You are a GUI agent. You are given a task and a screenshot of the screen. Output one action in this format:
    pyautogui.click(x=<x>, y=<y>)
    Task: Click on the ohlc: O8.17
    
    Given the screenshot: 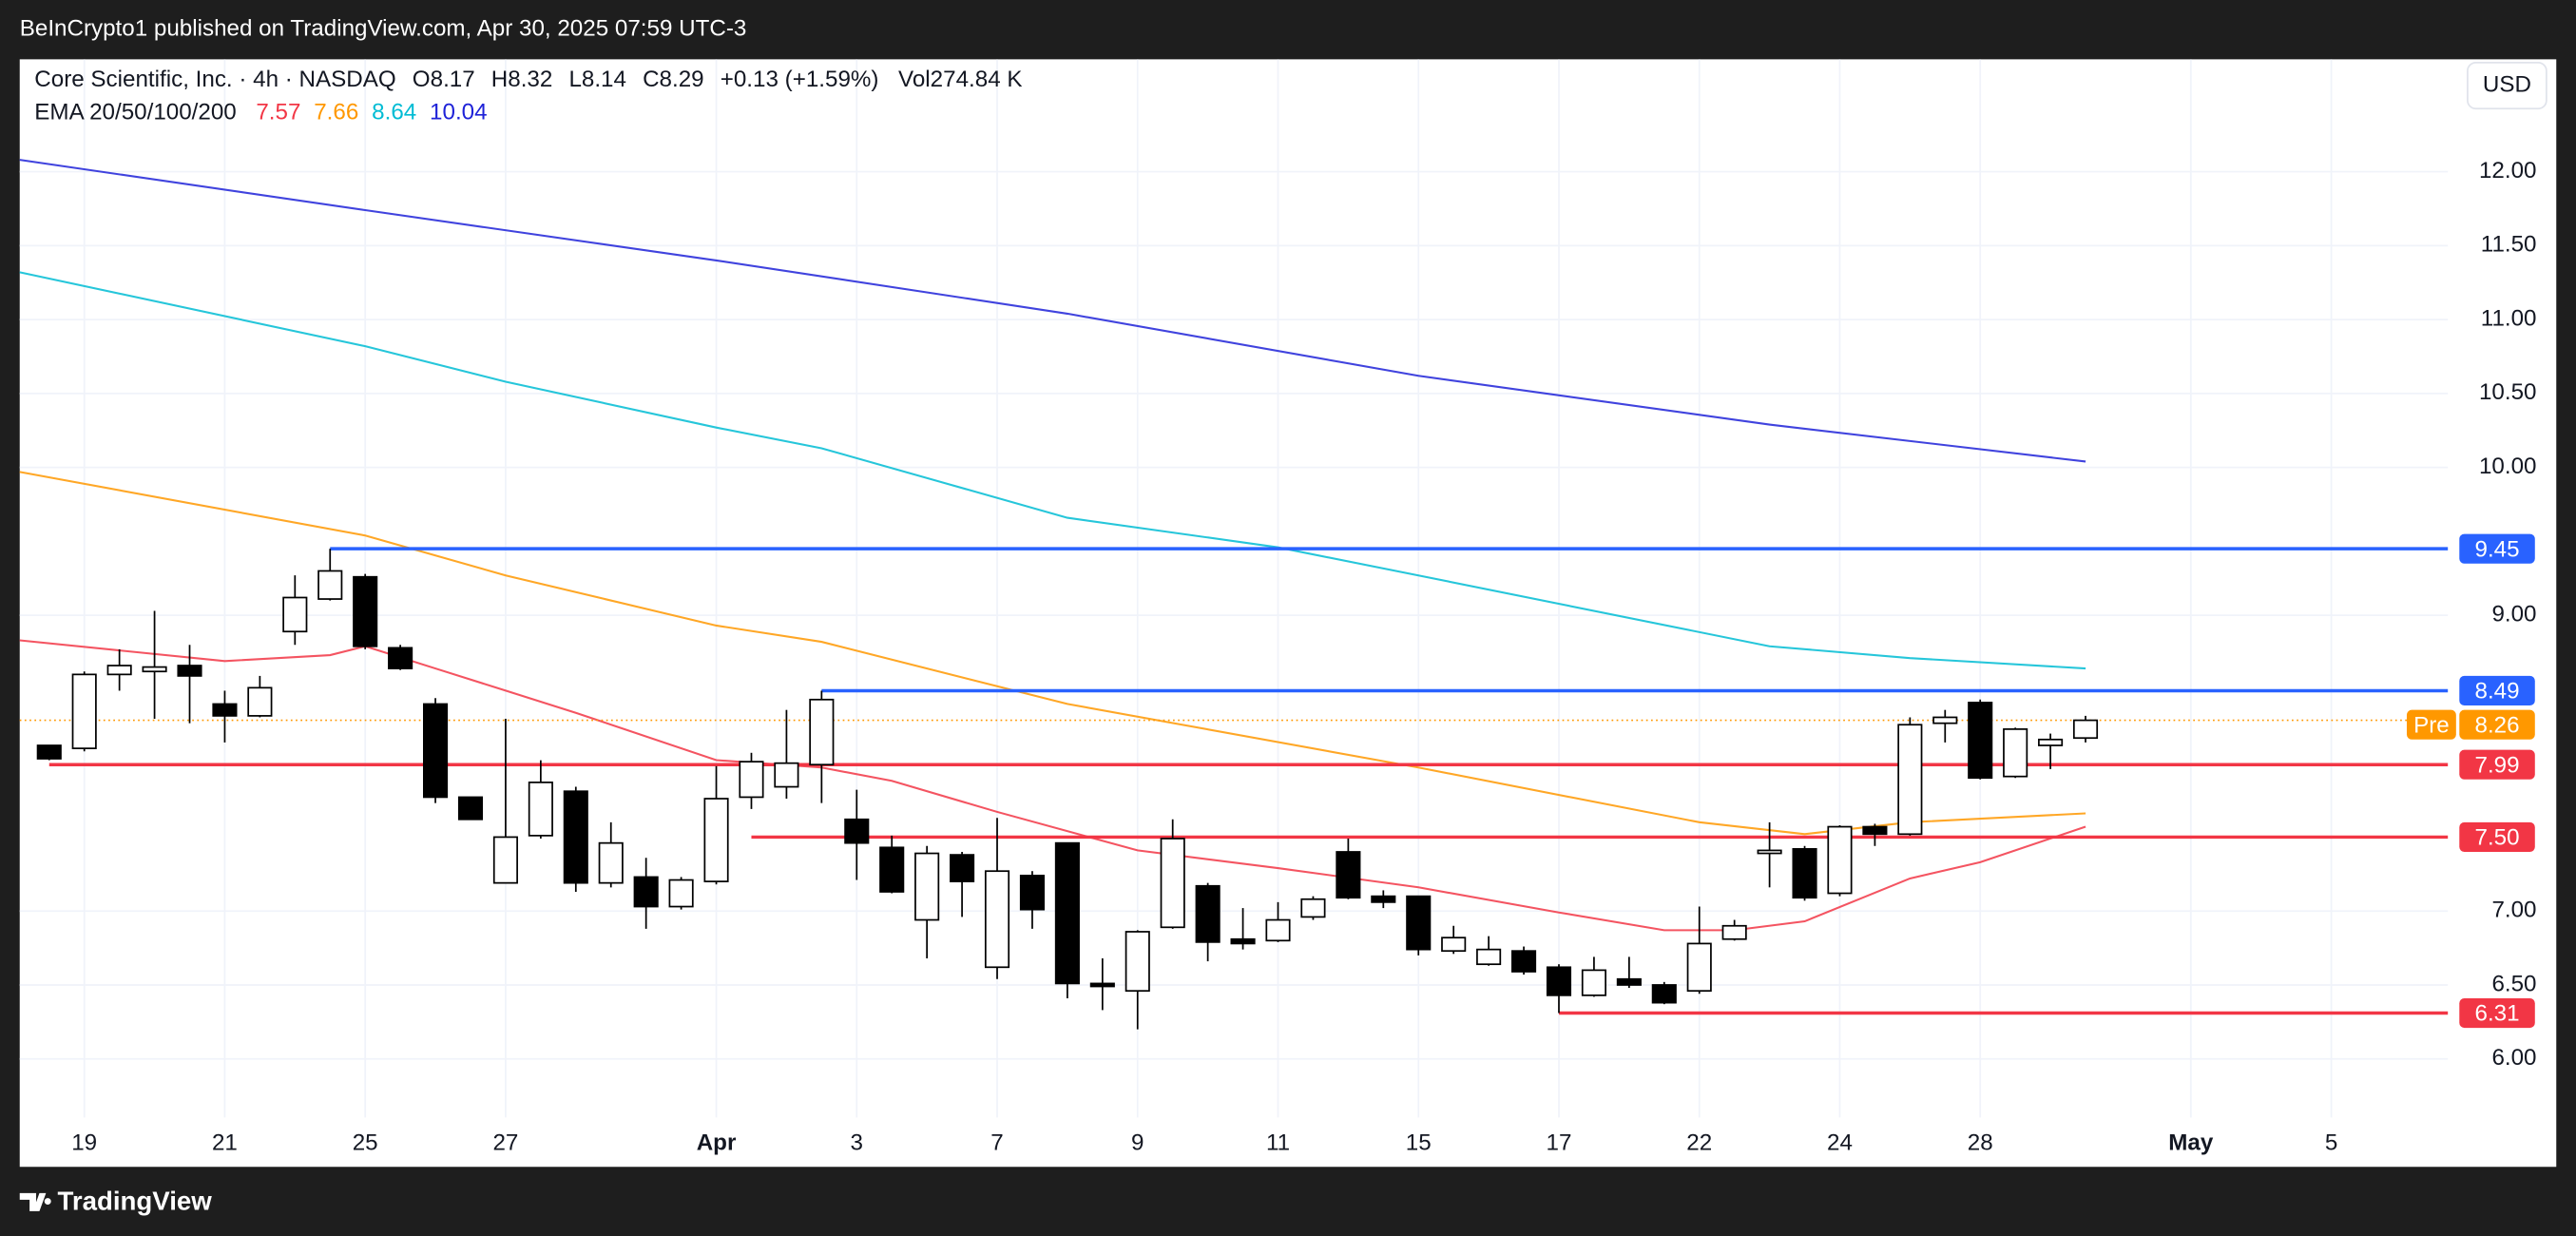 What is the action you would take?
    pyautogui.click(x=444, y=80)
    